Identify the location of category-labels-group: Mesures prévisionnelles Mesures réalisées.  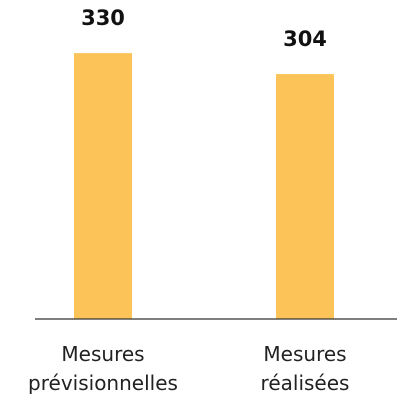
(188, 368).